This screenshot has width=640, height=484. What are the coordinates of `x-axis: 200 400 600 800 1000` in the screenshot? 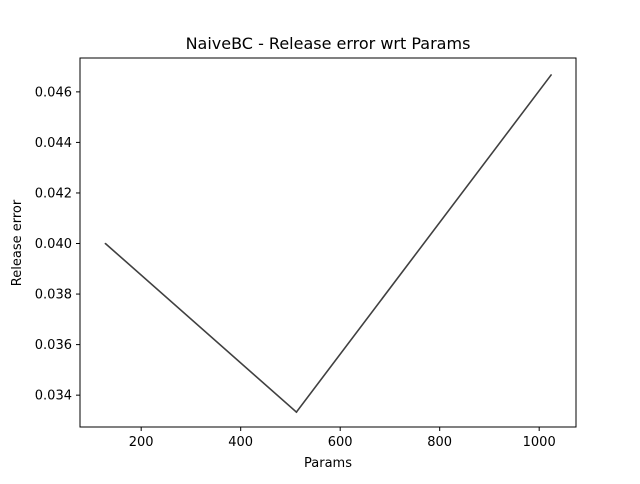 It's located at (342, 438).